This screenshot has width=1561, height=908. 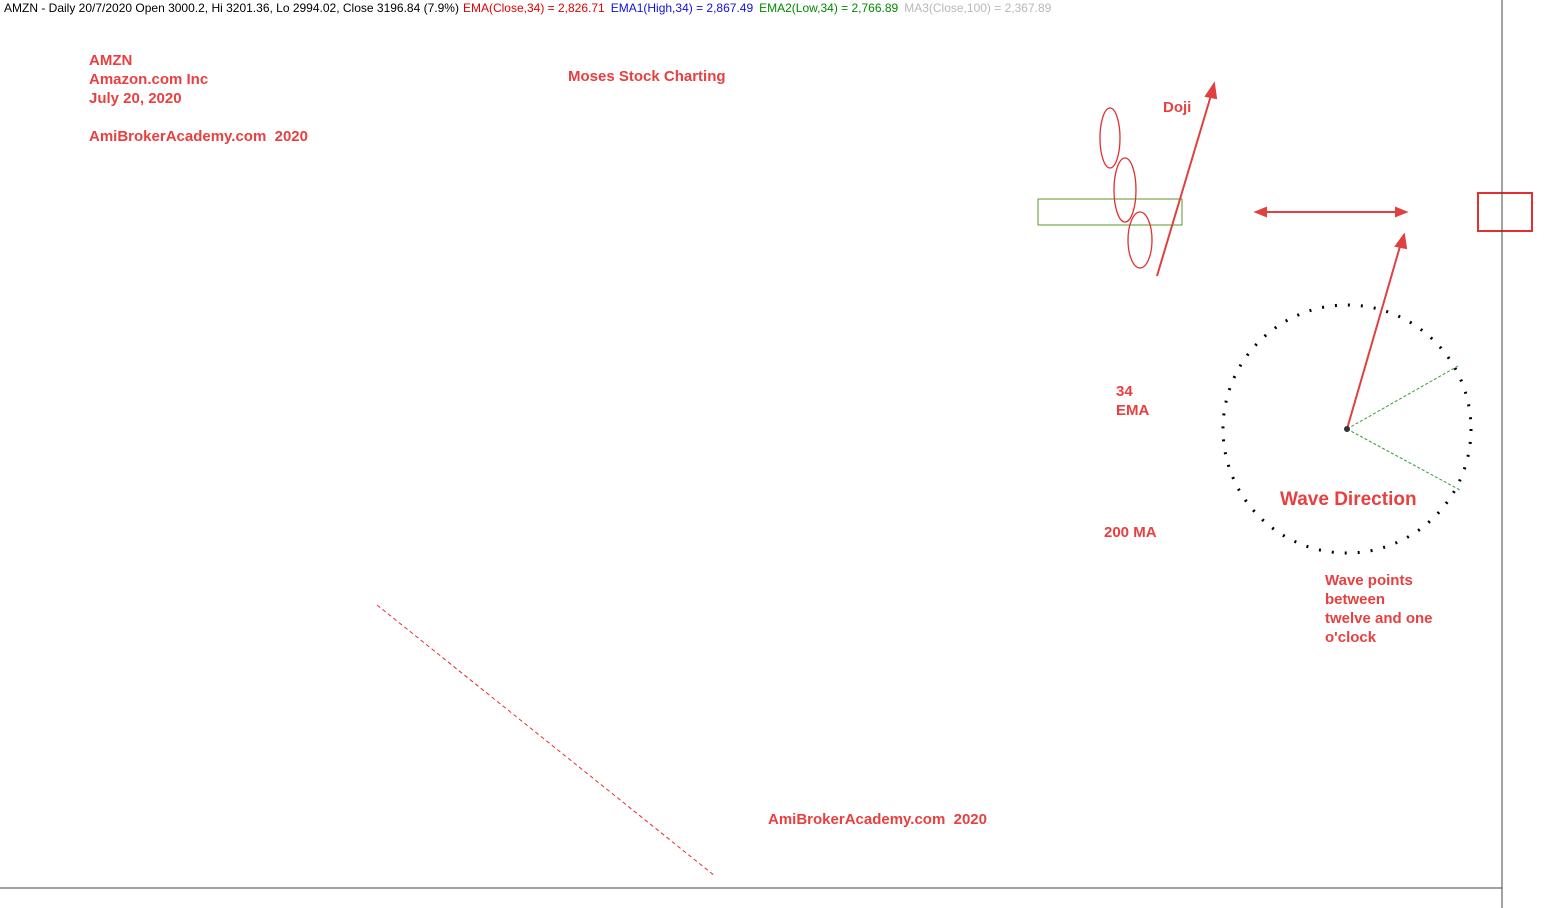 What do you see at coordinates (1355, 599) in the screenshot?
I see `annotation: between` at bounding box center [1355, 599].